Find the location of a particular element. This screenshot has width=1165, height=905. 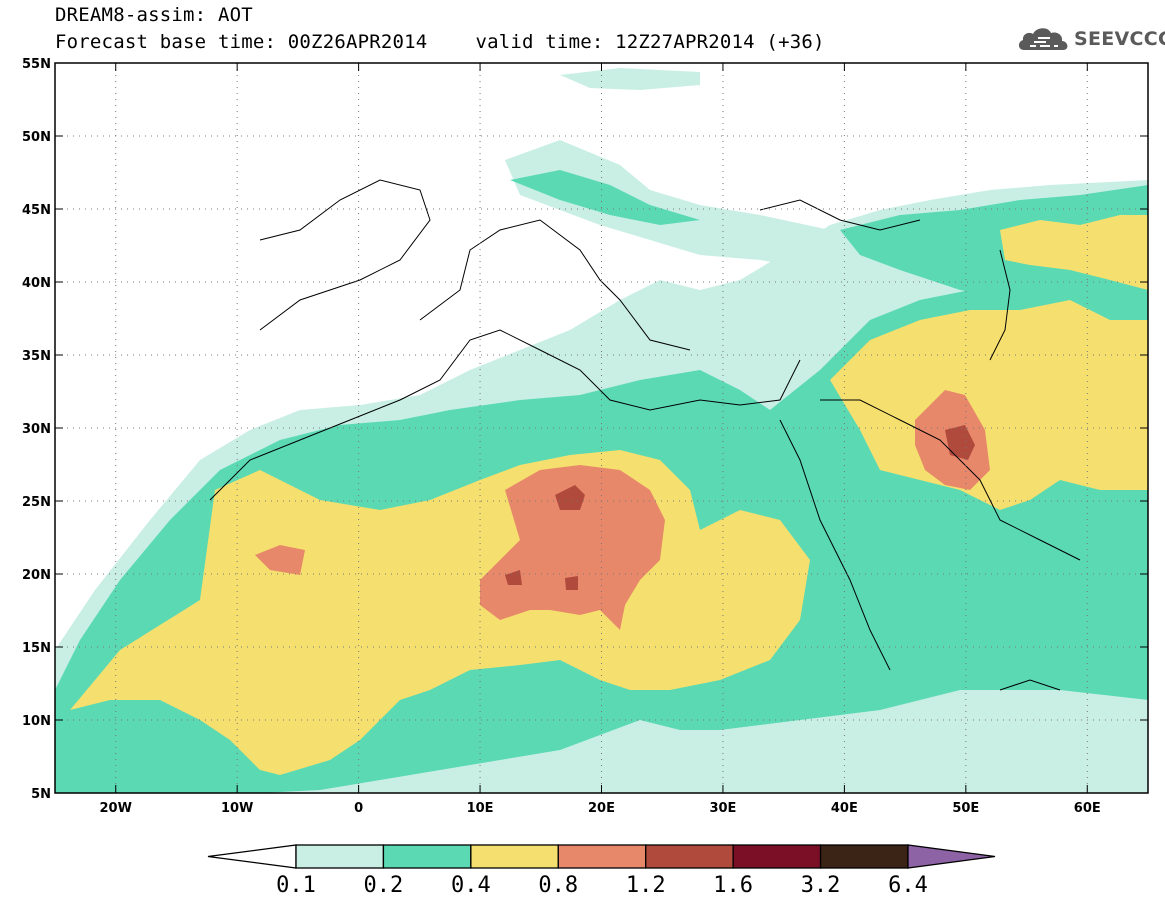

colorbar-label: 0.8 is located at coordinates (558, 885).